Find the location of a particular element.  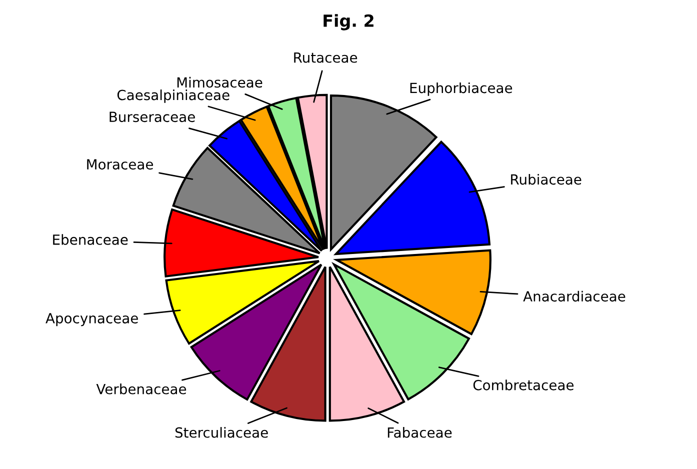

slice-label: Moraceae is located at coordinates (120, 164).